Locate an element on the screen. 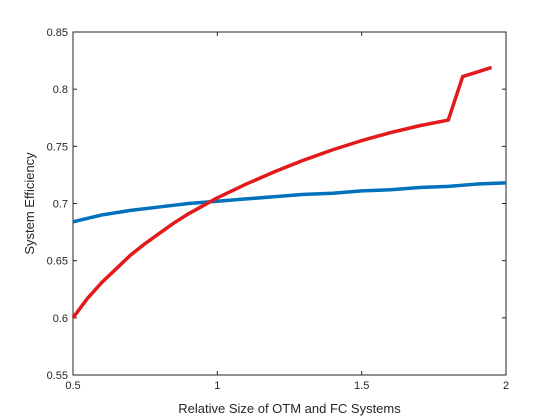  y-tick-label: 0.6 is located at coordinates (60, 319).